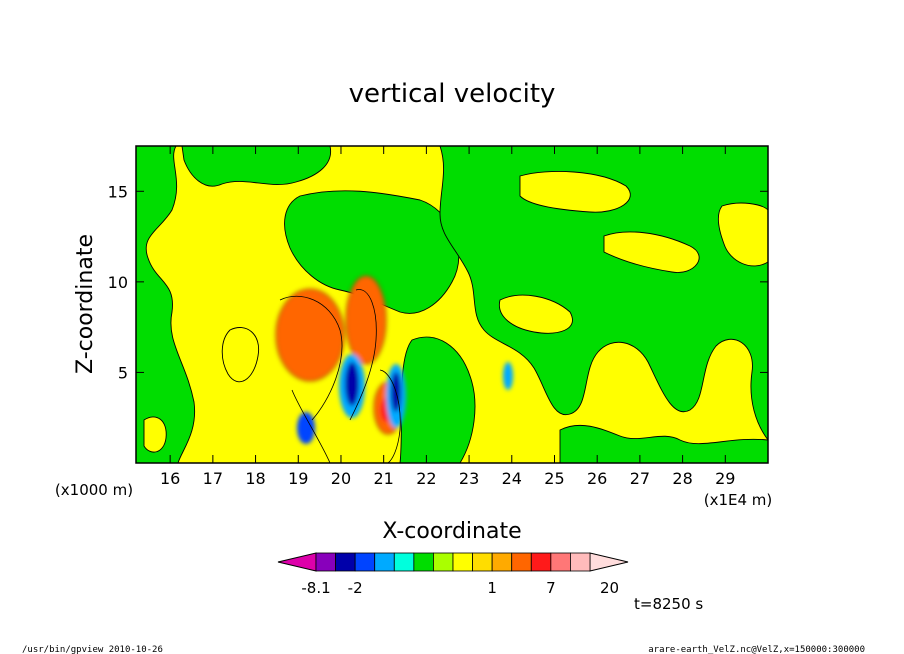 The width and height of the screenshot is (904, 654). What do you see at coordinates (451, 531) in the screenshot?
I see `x-axis-label: X-coordinate` at bounding box center [451, 531].